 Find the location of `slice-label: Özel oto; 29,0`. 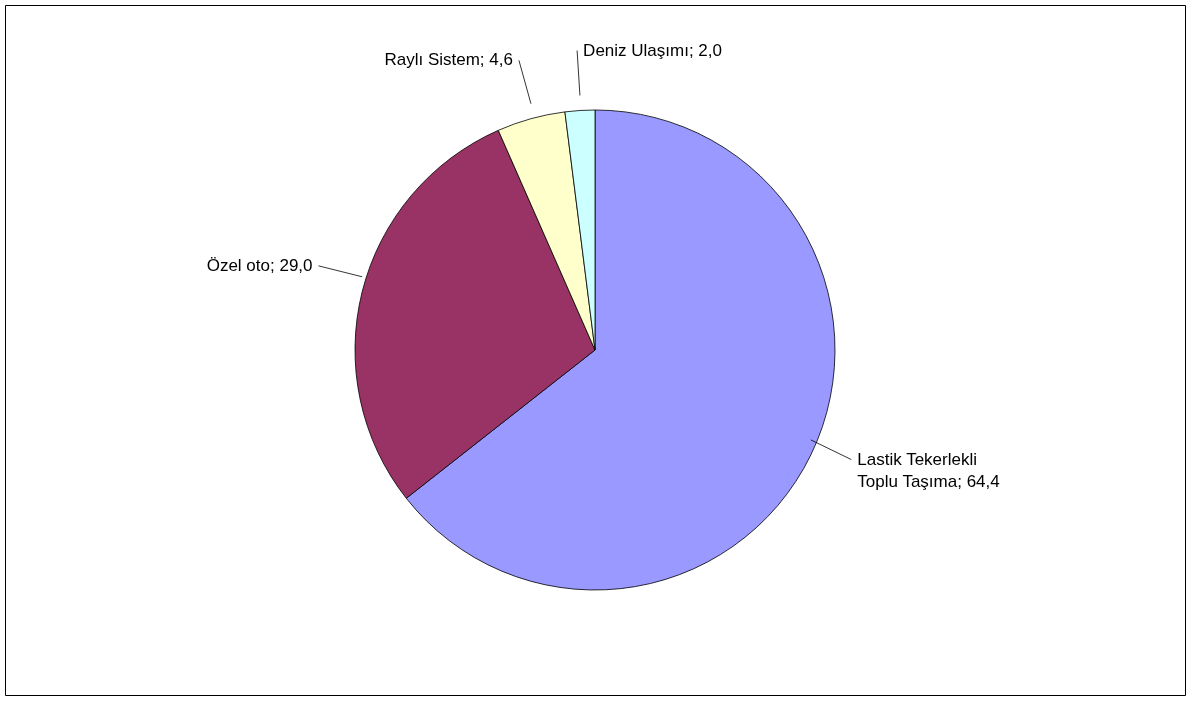

slice-label: Özel oto; 29,0 is located at coordinates (259, 265).